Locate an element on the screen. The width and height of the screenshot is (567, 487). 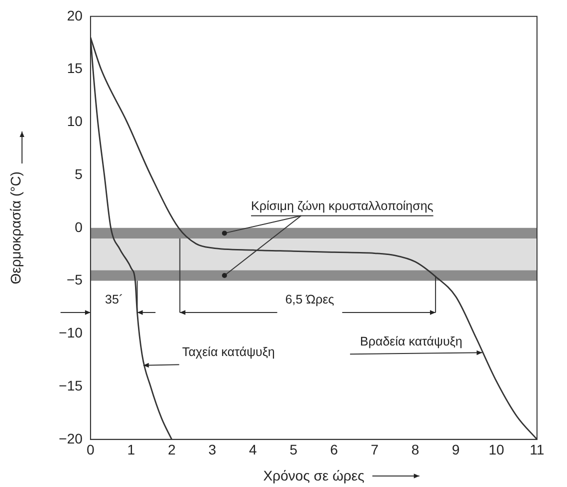
annotation: Ταχεία κατάψυξη is located at coordinates (228, 352).